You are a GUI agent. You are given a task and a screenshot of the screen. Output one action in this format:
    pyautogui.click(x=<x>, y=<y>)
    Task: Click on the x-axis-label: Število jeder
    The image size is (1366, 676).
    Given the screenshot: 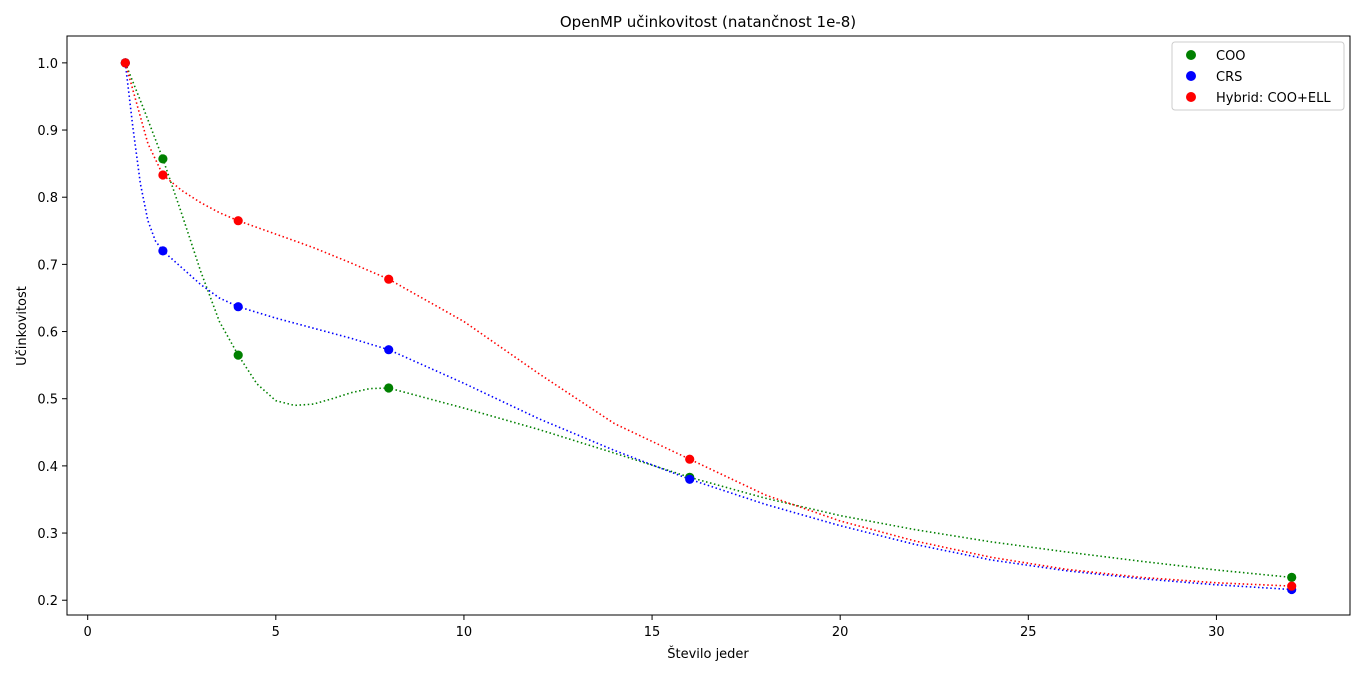 What is the action you would take?
    pyautogui.click(x=708, y=654)
    